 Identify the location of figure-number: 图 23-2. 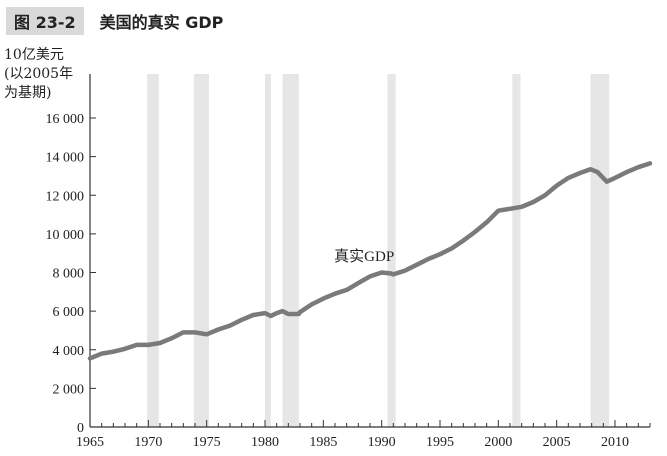
(45, 21).